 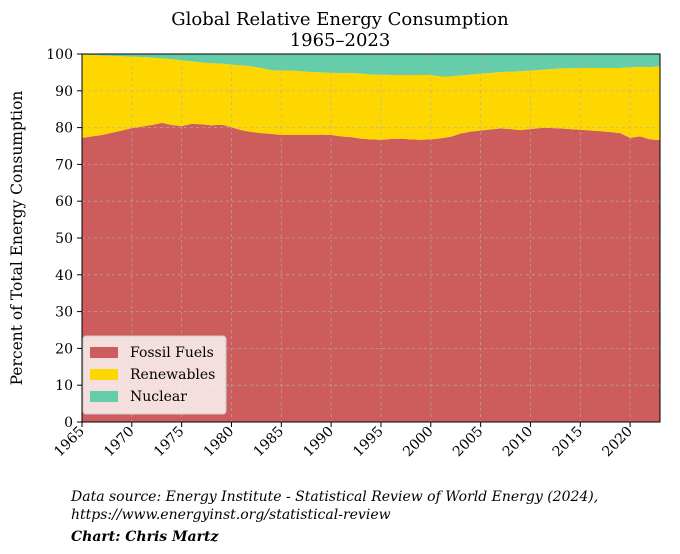 What do you see at coordinates (145, 537) in the screenshot?
I see `chart-credit: Chart: Chris Martz` at bounding box center [145, 537].